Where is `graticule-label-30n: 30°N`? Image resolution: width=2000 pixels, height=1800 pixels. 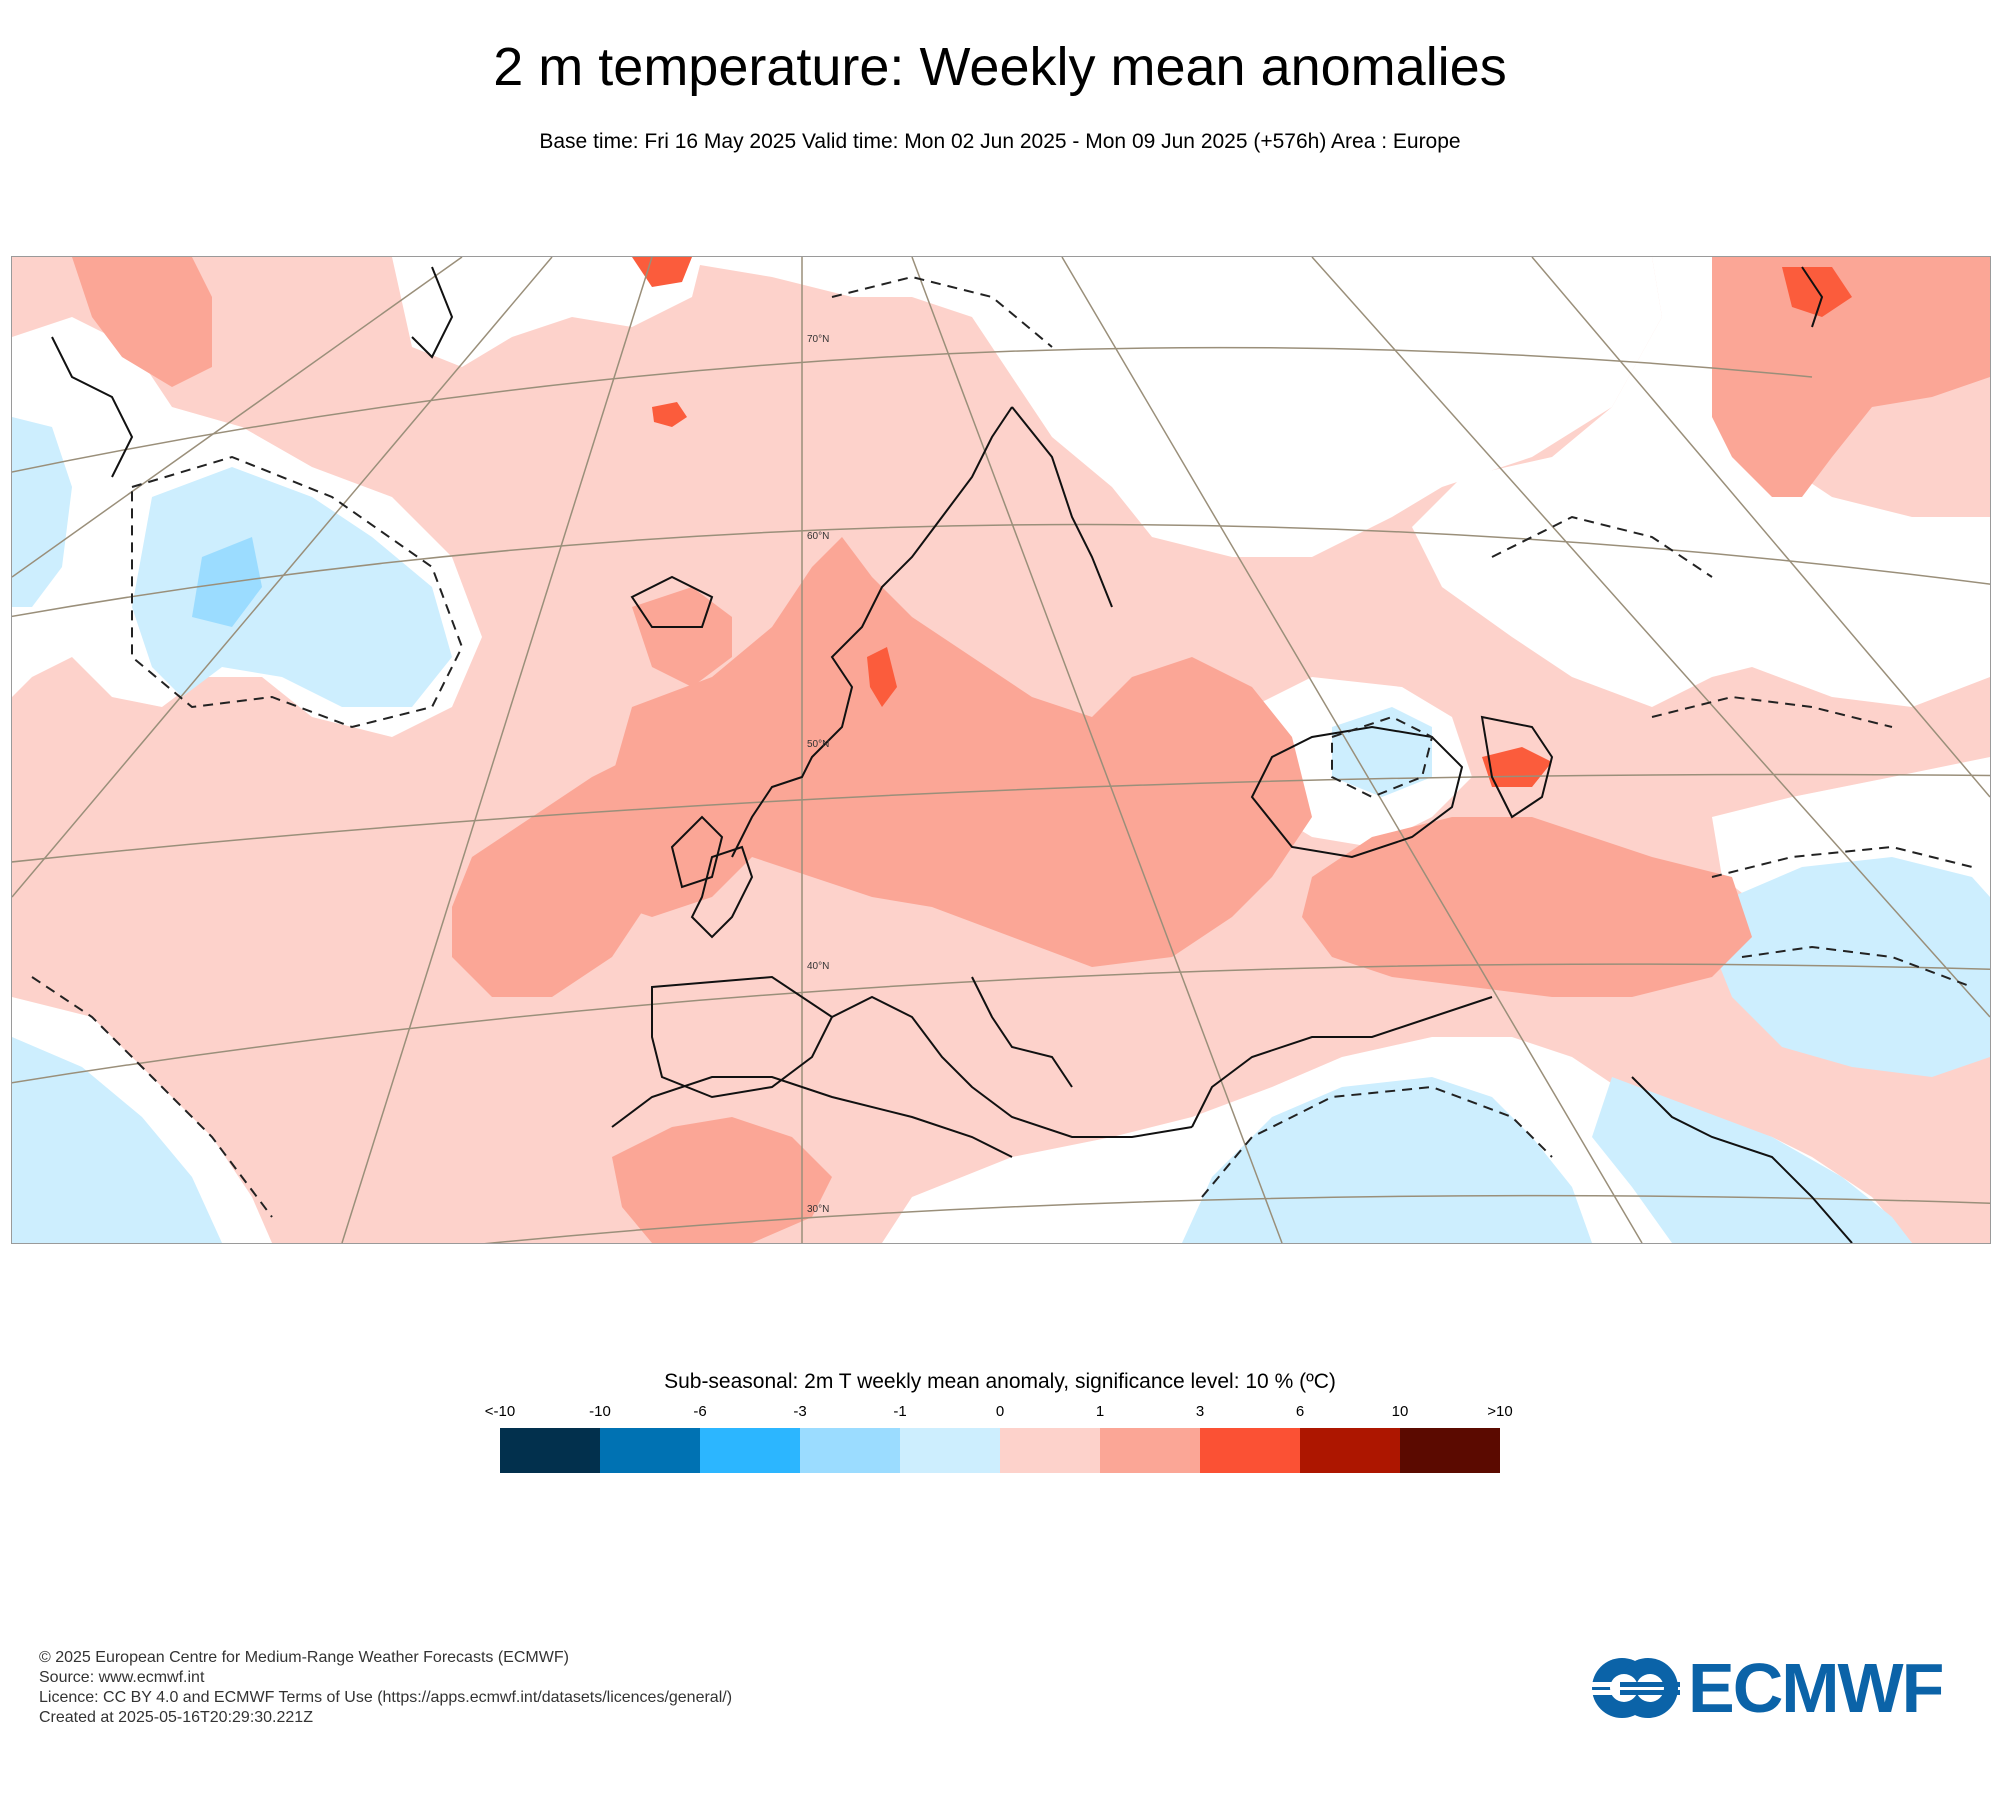
graticule-label-30n: 30°N is located at coordinates (818, 1209).